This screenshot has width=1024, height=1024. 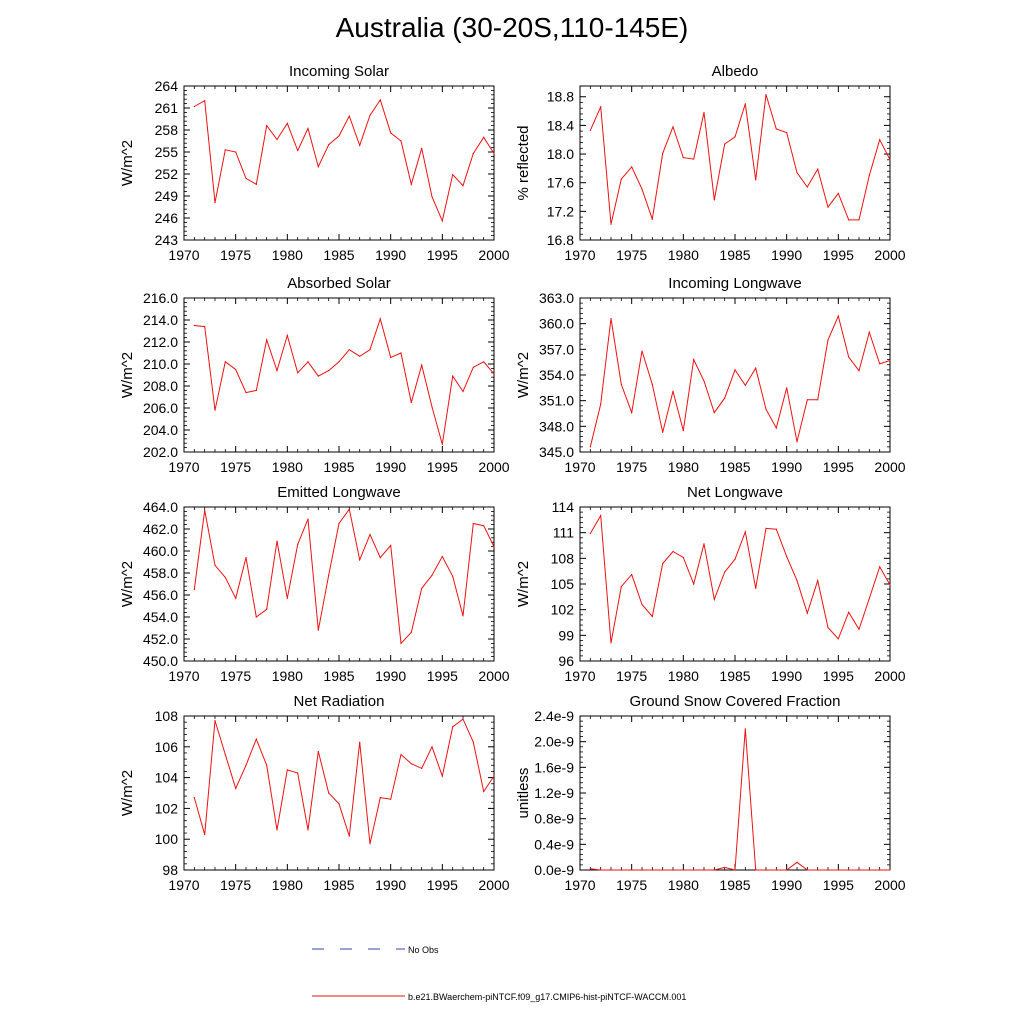 What do you see at coordinates (167, 196) in the screenshot?
I see `y-tick-label: 249` at bounding box center [167, 196].